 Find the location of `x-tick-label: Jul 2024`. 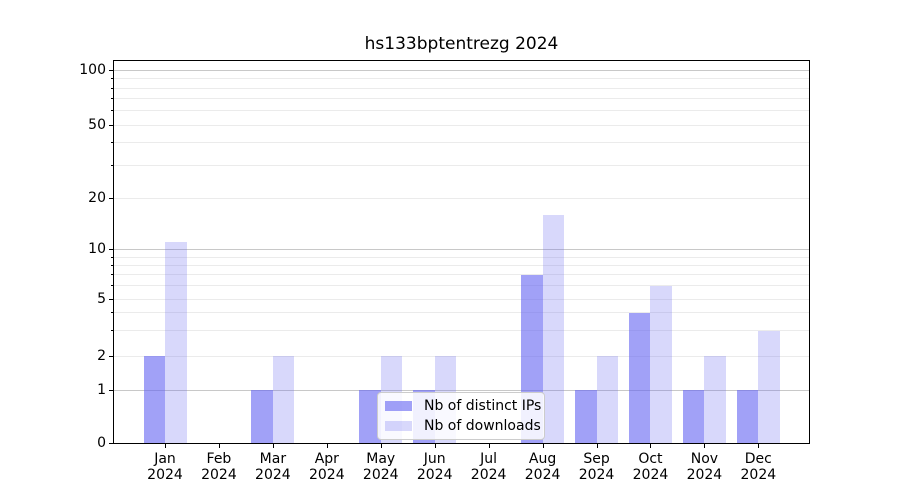

x-tick-label: Jul 2024 is located at coordinates (488, 467).